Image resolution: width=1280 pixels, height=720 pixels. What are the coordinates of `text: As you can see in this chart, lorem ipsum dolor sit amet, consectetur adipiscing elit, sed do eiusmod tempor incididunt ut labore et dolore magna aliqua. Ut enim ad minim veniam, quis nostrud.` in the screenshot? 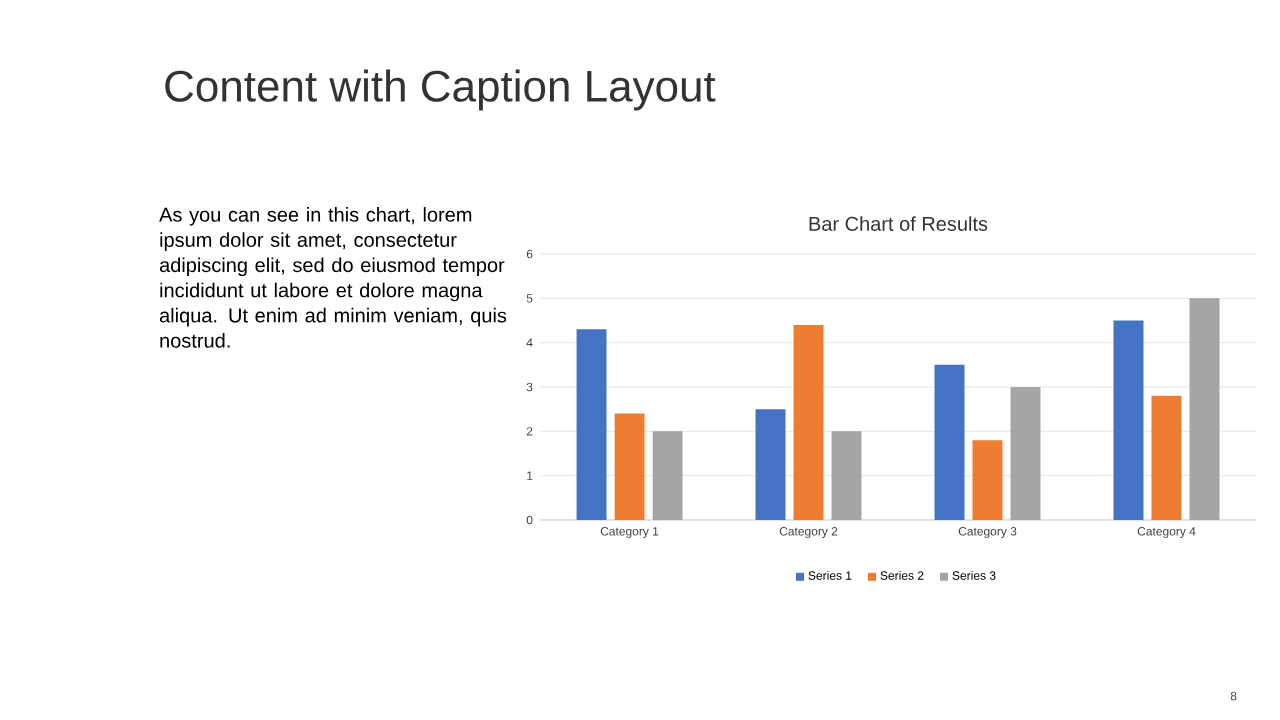 It's located at (333, 277).